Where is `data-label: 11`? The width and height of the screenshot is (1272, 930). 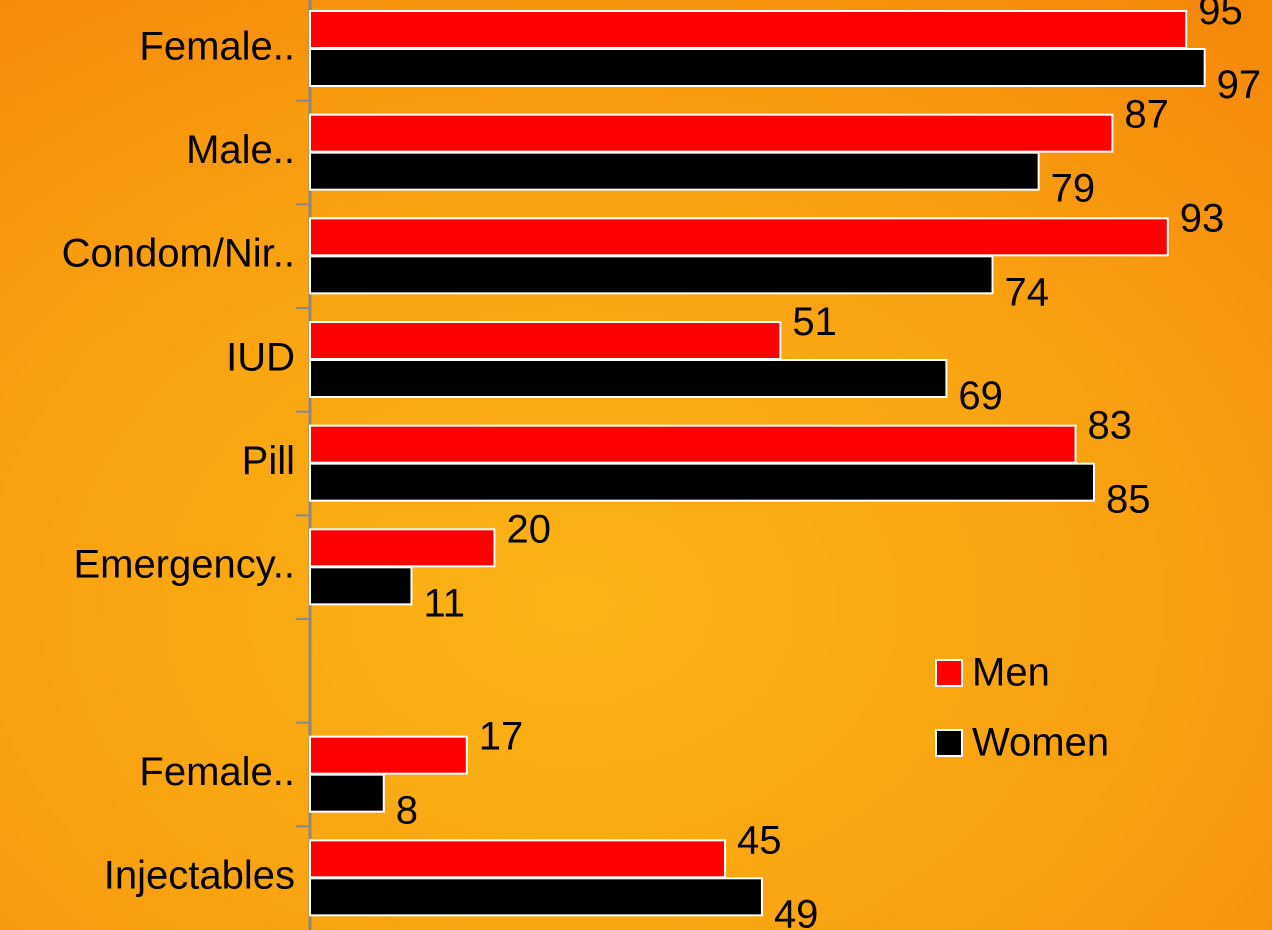
data-label: 11 is located at coordinates (444, 603).